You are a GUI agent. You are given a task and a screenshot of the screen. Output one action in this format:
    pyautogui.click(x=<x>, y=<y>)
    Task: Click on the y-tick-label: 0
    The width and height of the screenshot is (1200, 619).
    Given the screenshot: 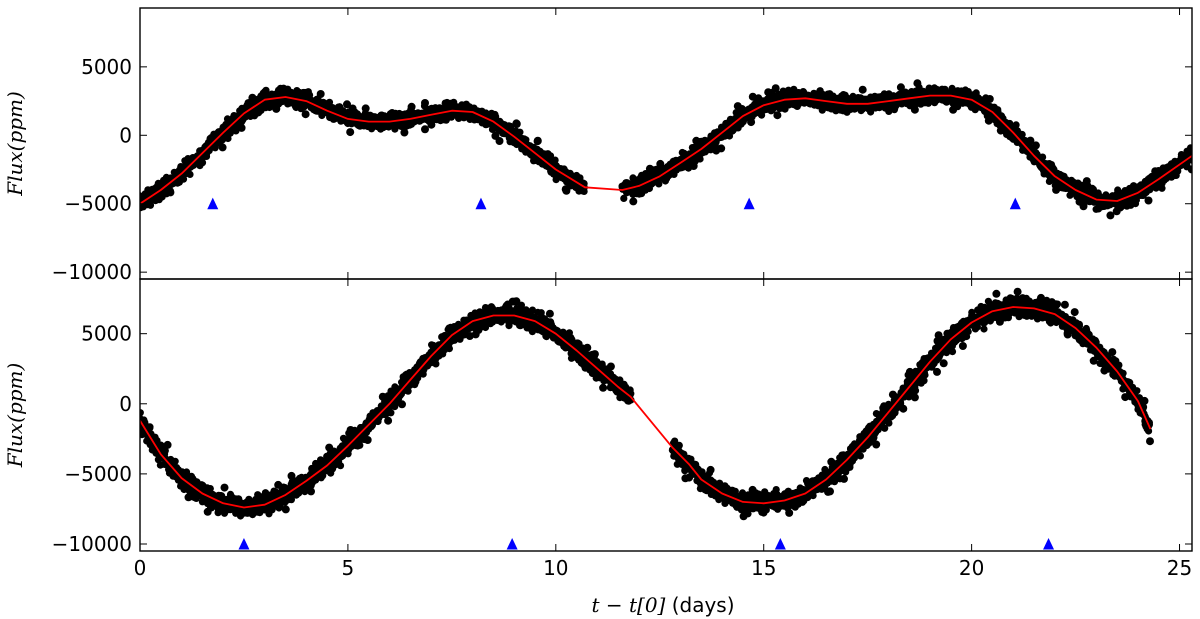 What is the action you would take?
    pyautogui.click(x=125, y=135)
    